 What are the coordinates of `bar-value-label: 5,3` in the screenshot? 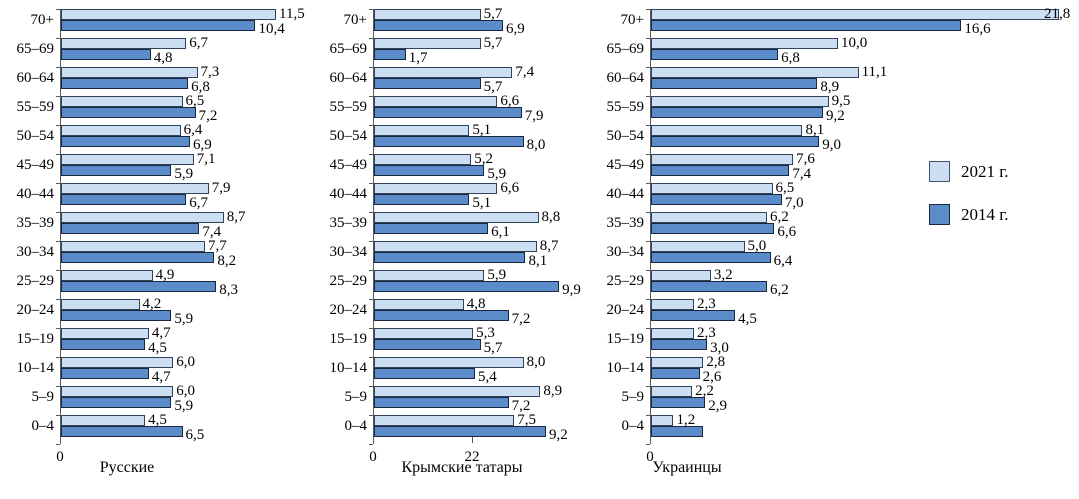 It's located at (485, 333).